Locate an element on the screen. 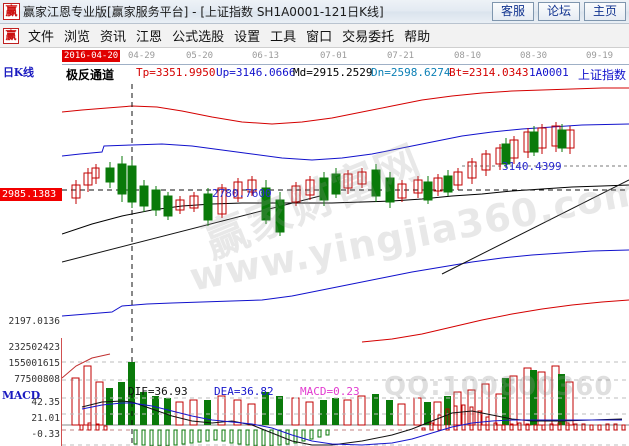  macd-chart-svg is located at coordinates (345, 419).